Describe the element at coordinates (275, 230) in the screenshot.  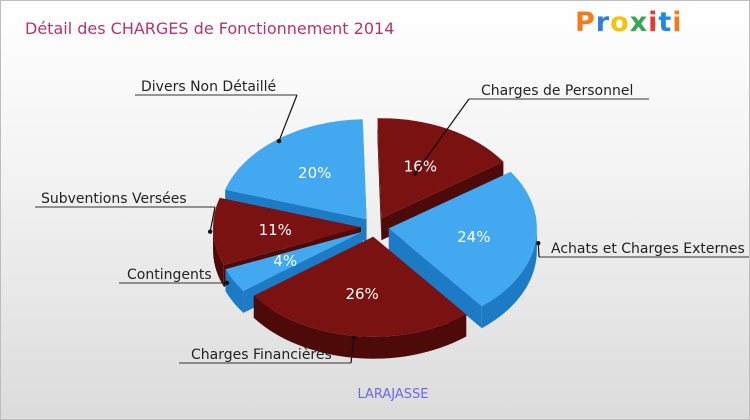
I see `slice-percent: 11%` at that location.